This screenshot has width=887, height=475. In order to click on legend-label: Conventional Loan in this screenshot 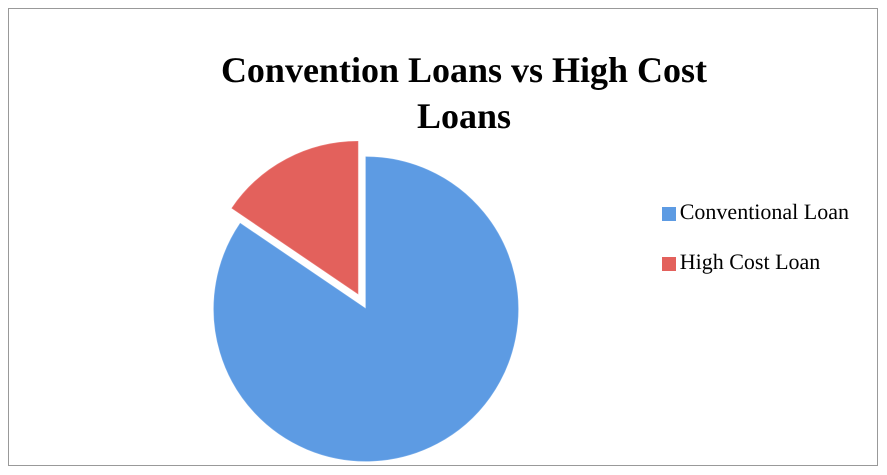, I will do `click(764, 211)`.